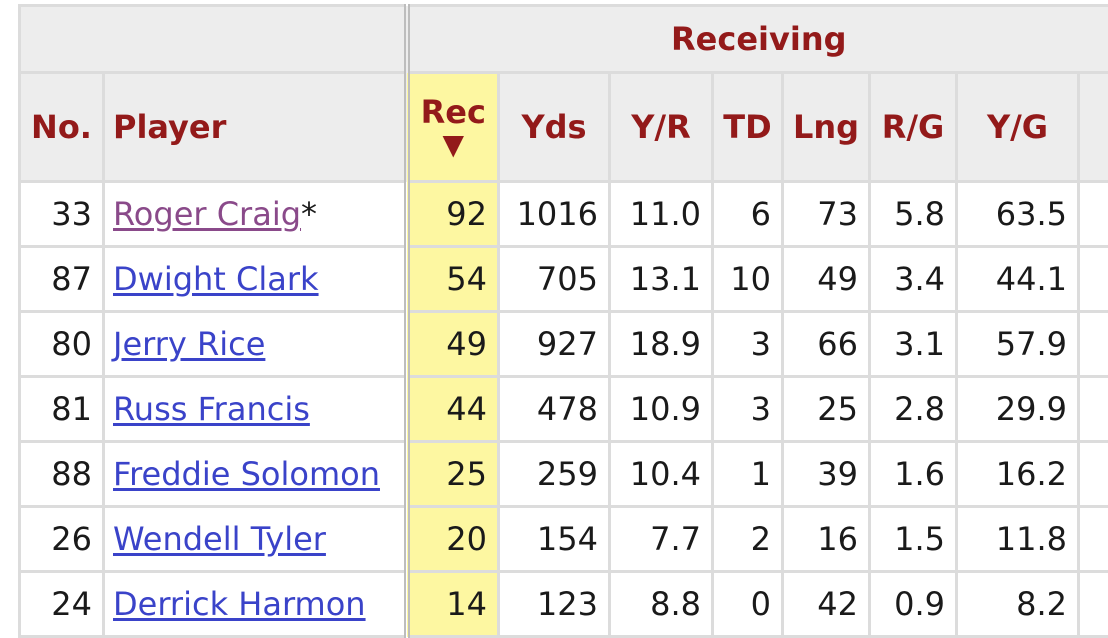  I want to click on cell-rg: 5.8, so click(913, 214).